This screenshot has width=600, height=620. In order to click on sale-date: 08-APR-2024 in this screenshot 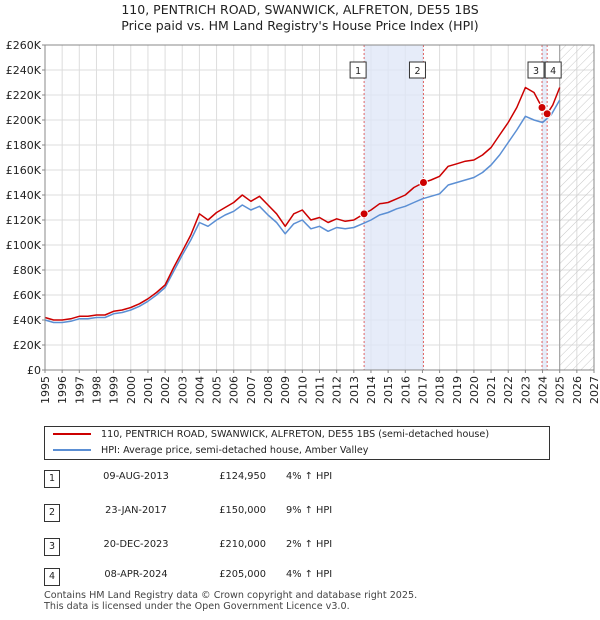, I will do `click(136, 574)`.